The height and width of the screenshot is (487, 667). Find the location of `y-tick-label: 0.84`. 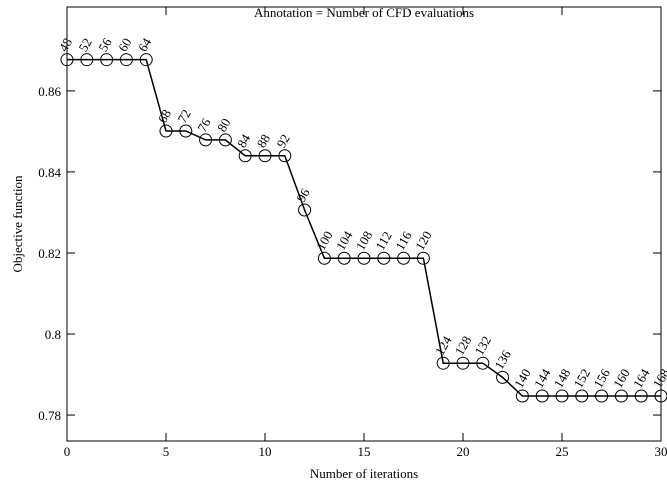

y-tick-label: 0.84 is located at coordinates (49, 172).